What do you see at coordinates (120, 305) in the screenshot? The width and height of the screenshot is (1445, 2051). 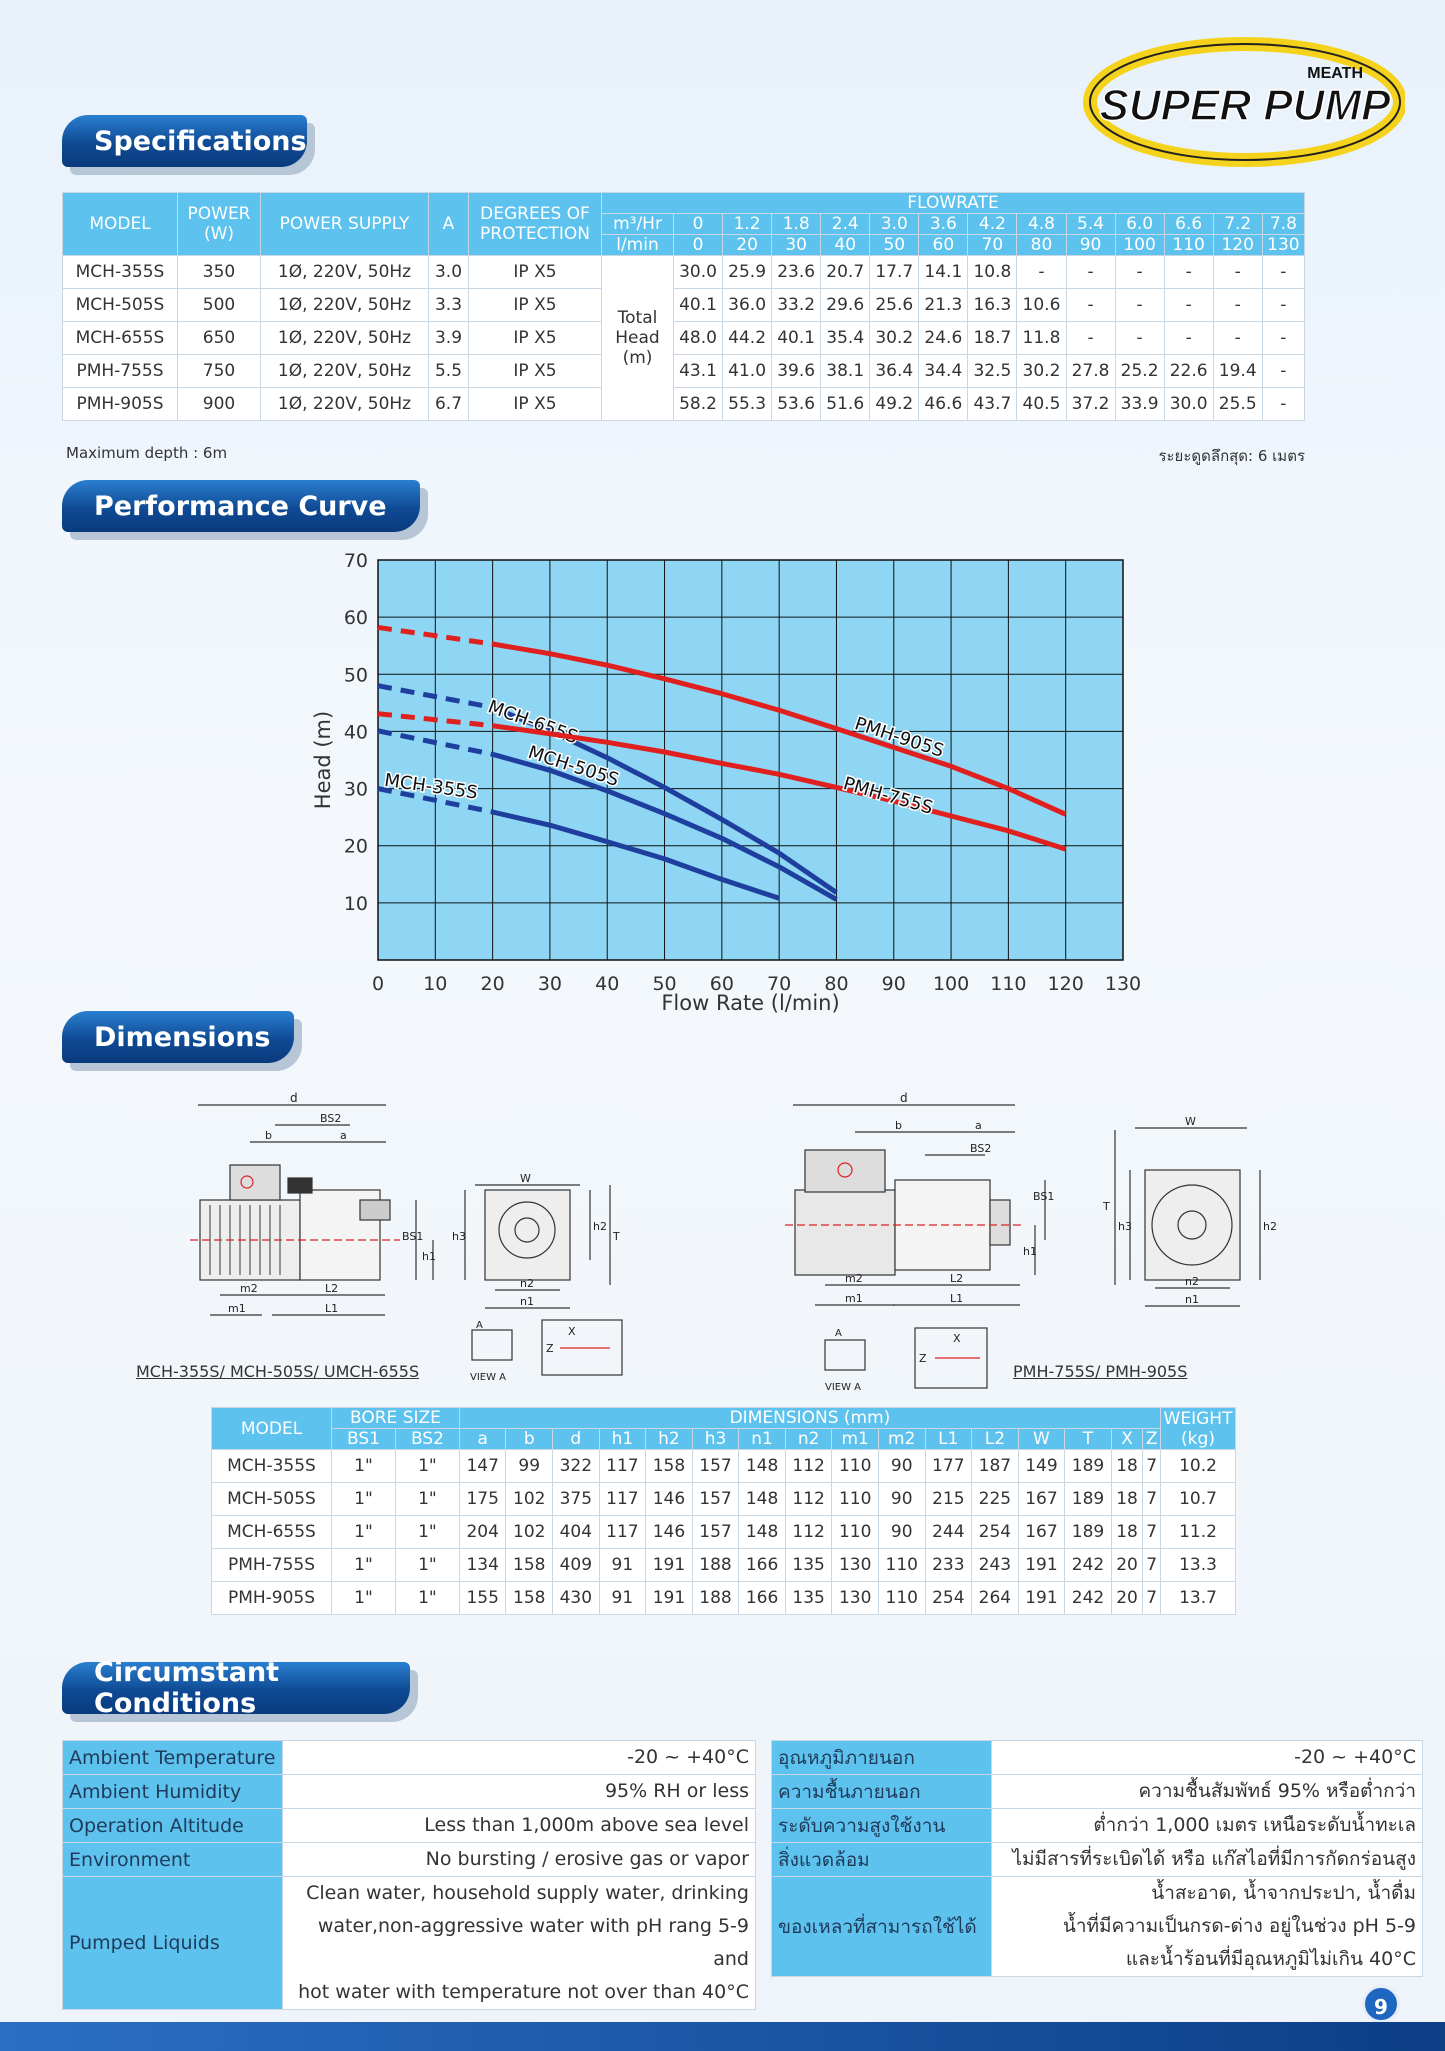 I see `spec-model: MCH-505S` at bounding box center [120, 305].